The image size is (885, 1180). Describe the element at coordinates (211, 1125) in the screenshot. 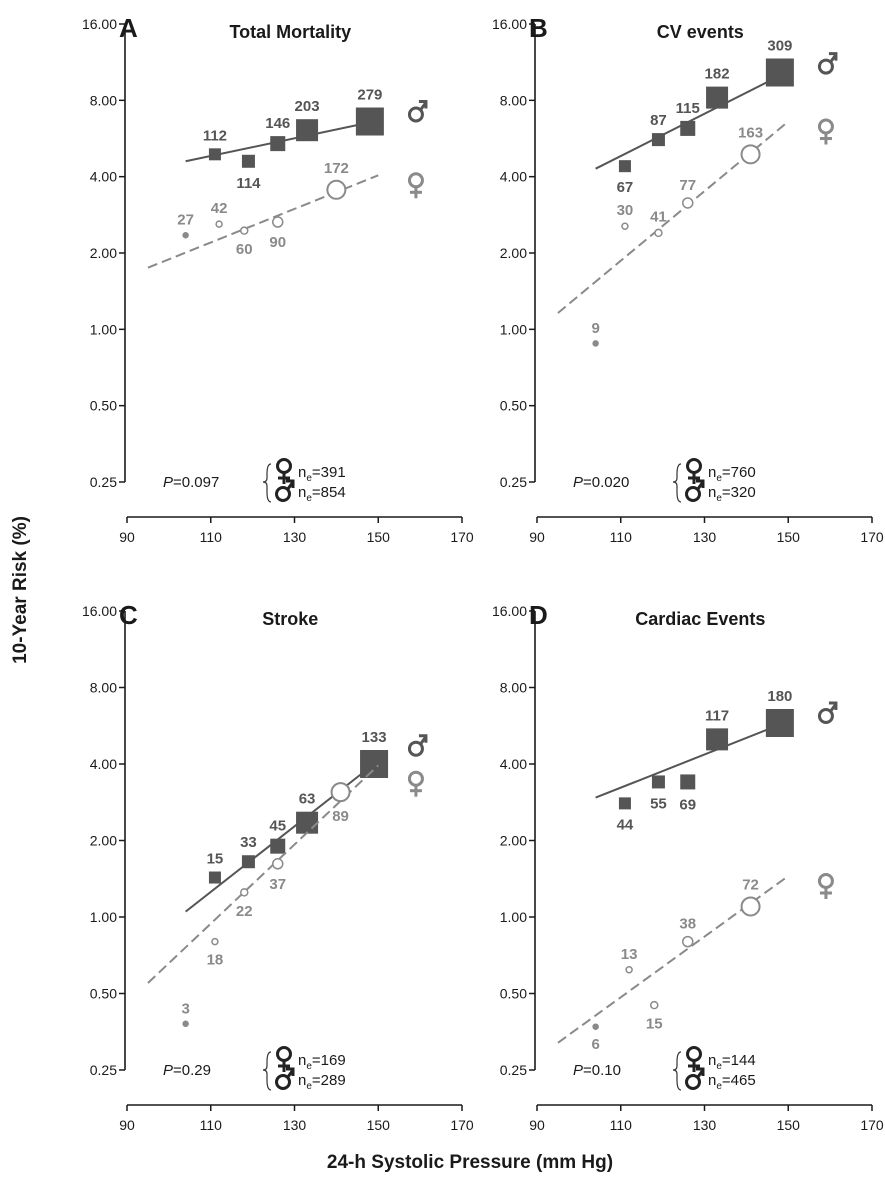

I see `x-tick-label: 110` at that location.